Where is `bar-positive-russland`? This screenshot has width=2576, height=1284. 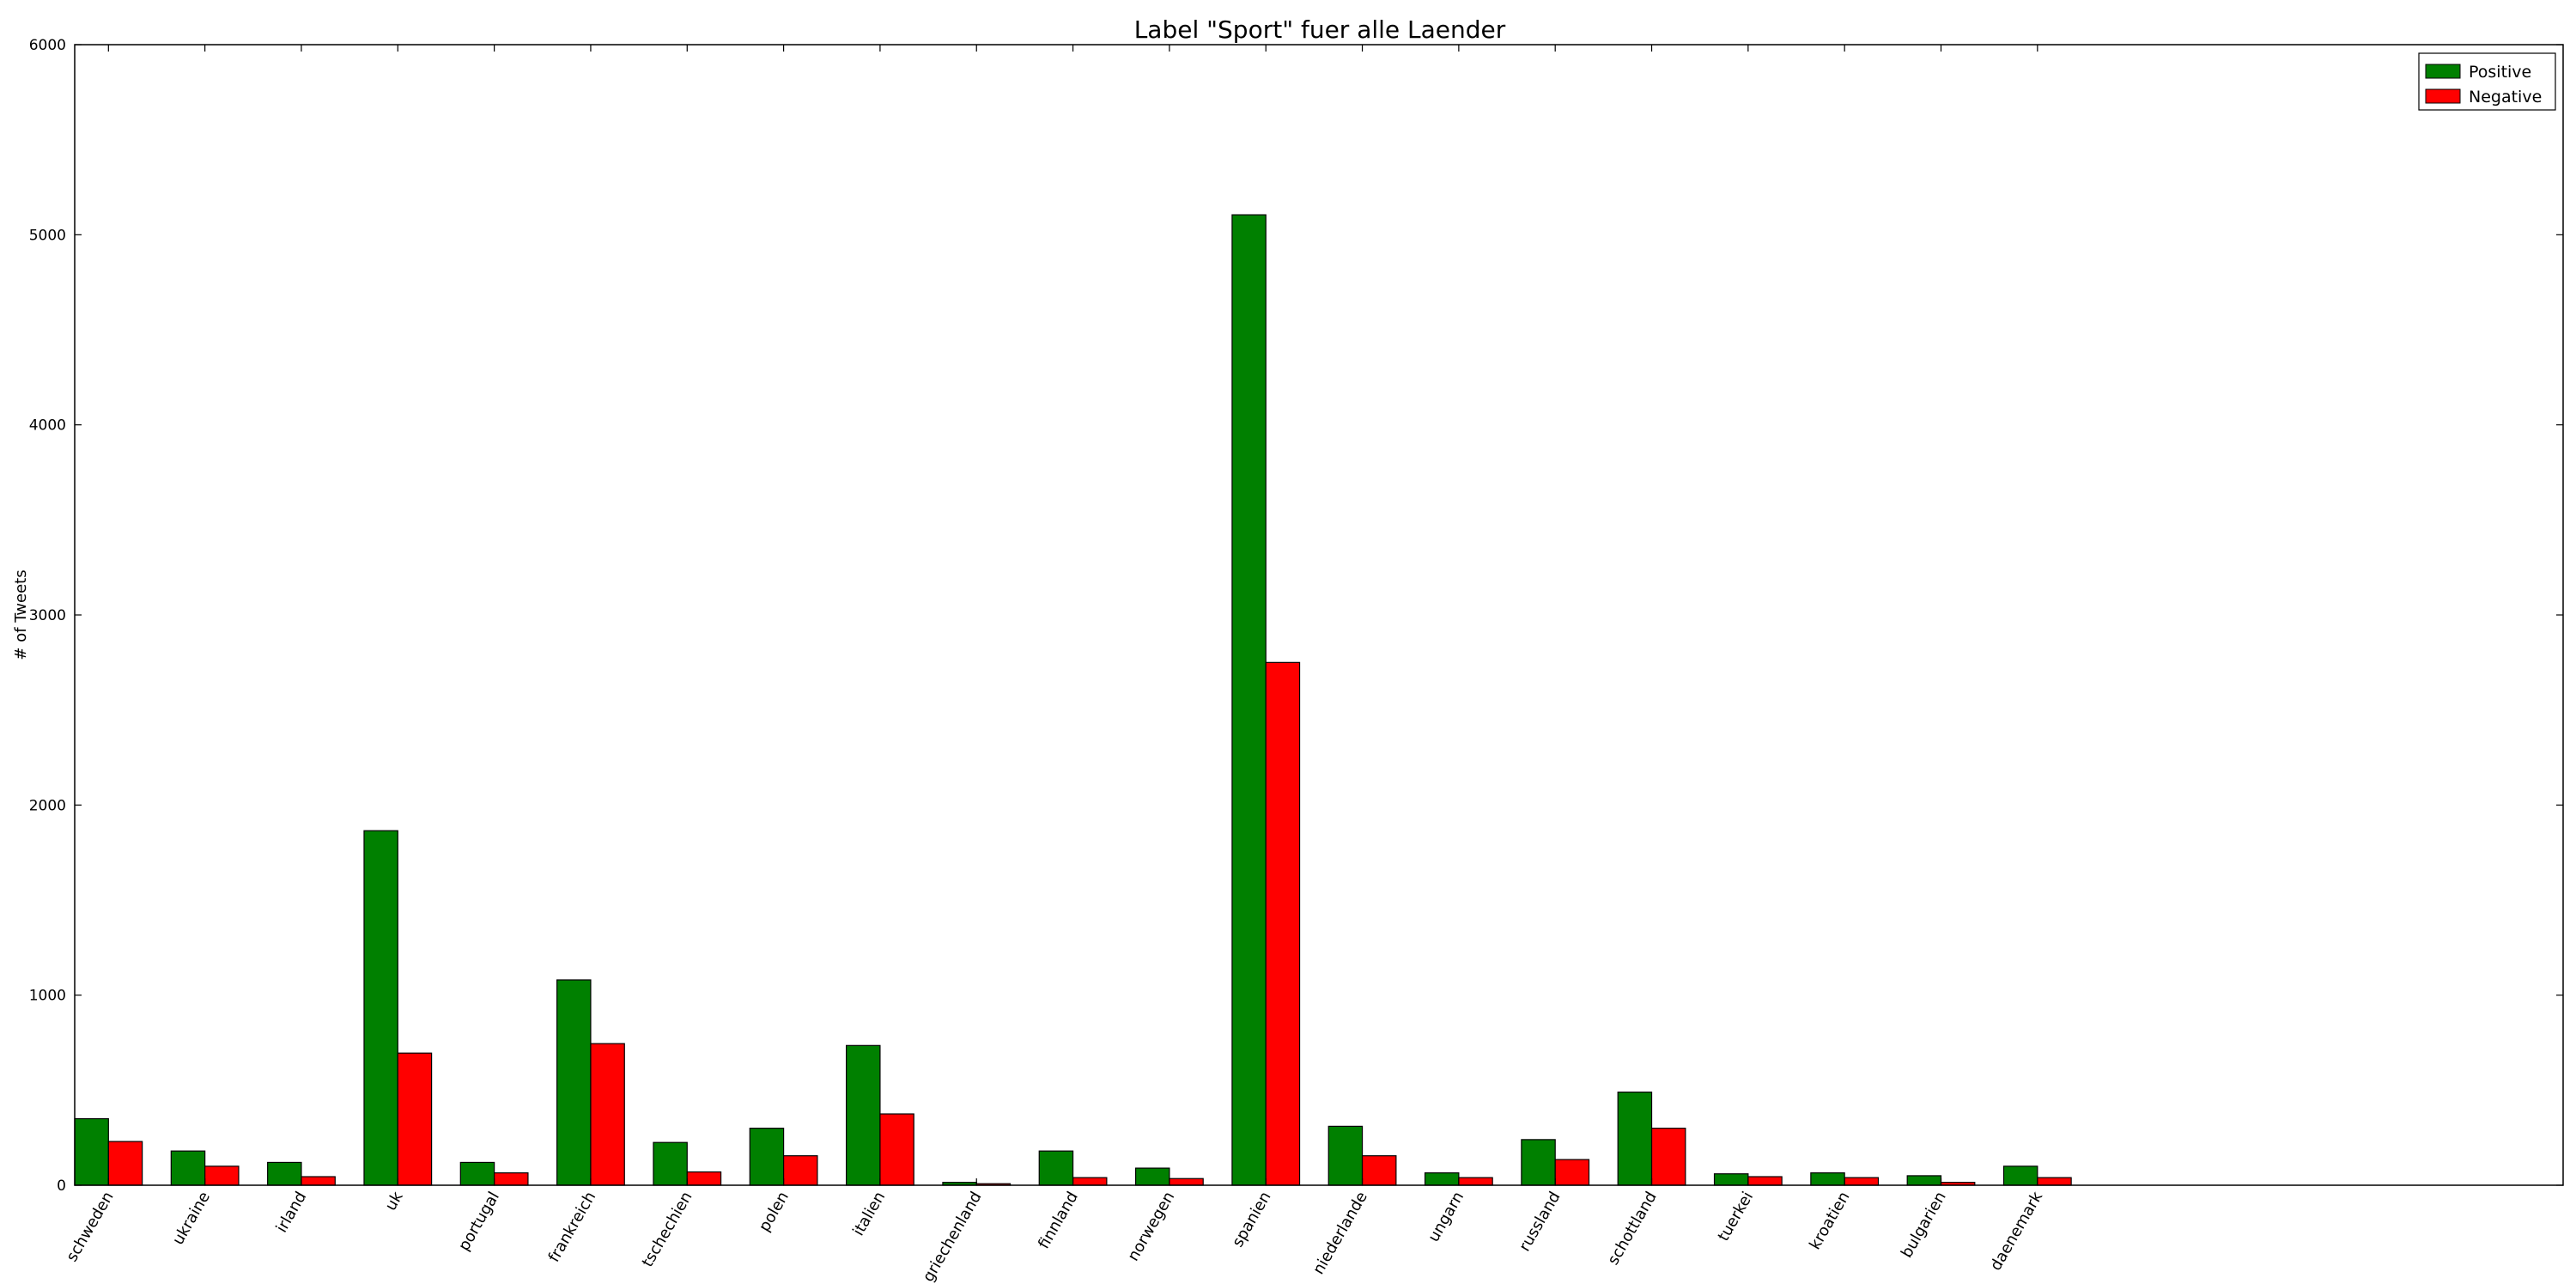
bar-positive-russland is located at coordinates (1539, 1162).